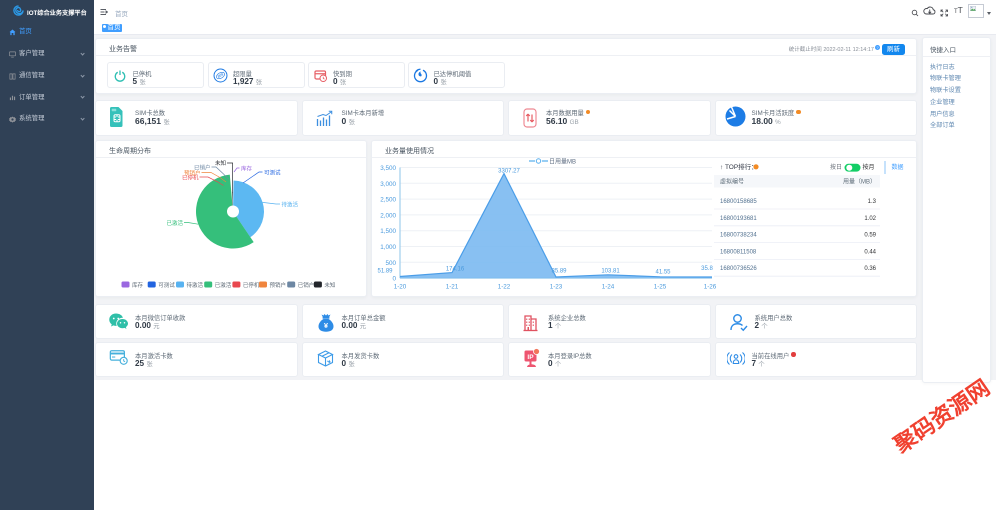 This screenshot has width=996, height=510. What do you see at coordinates (388, 231) in the screenshot?
I see `svg-text: 1,500` at bounding box center [388, 231].